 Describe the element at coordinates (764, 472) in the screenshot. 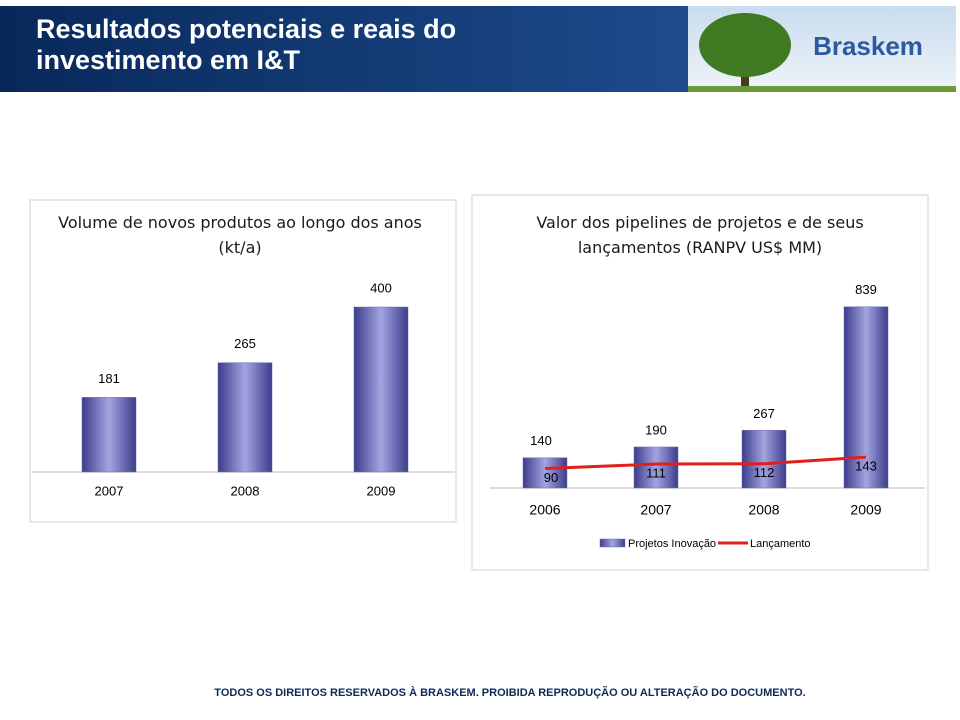

I see `data-label: 112` at that location.